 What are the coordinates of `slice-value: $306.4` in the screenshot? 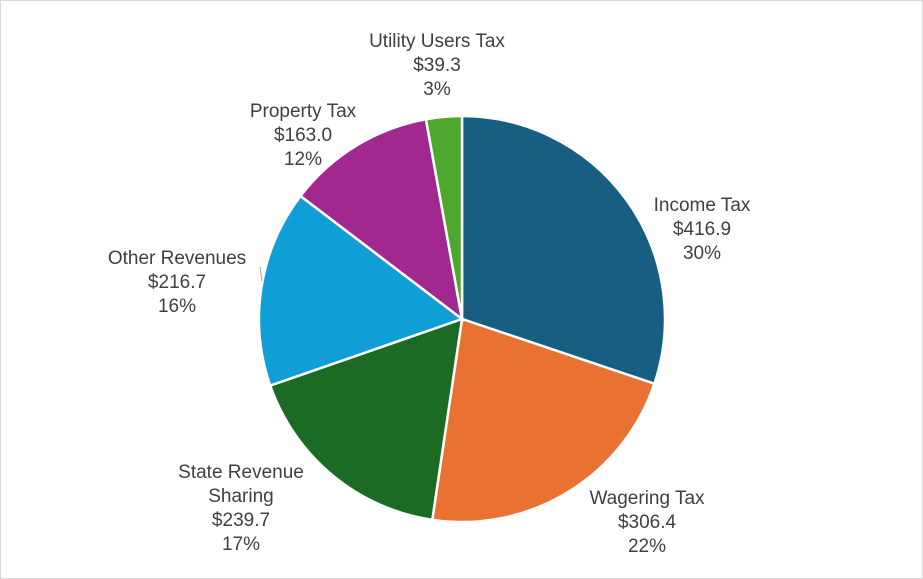 It's located at (647, 522).